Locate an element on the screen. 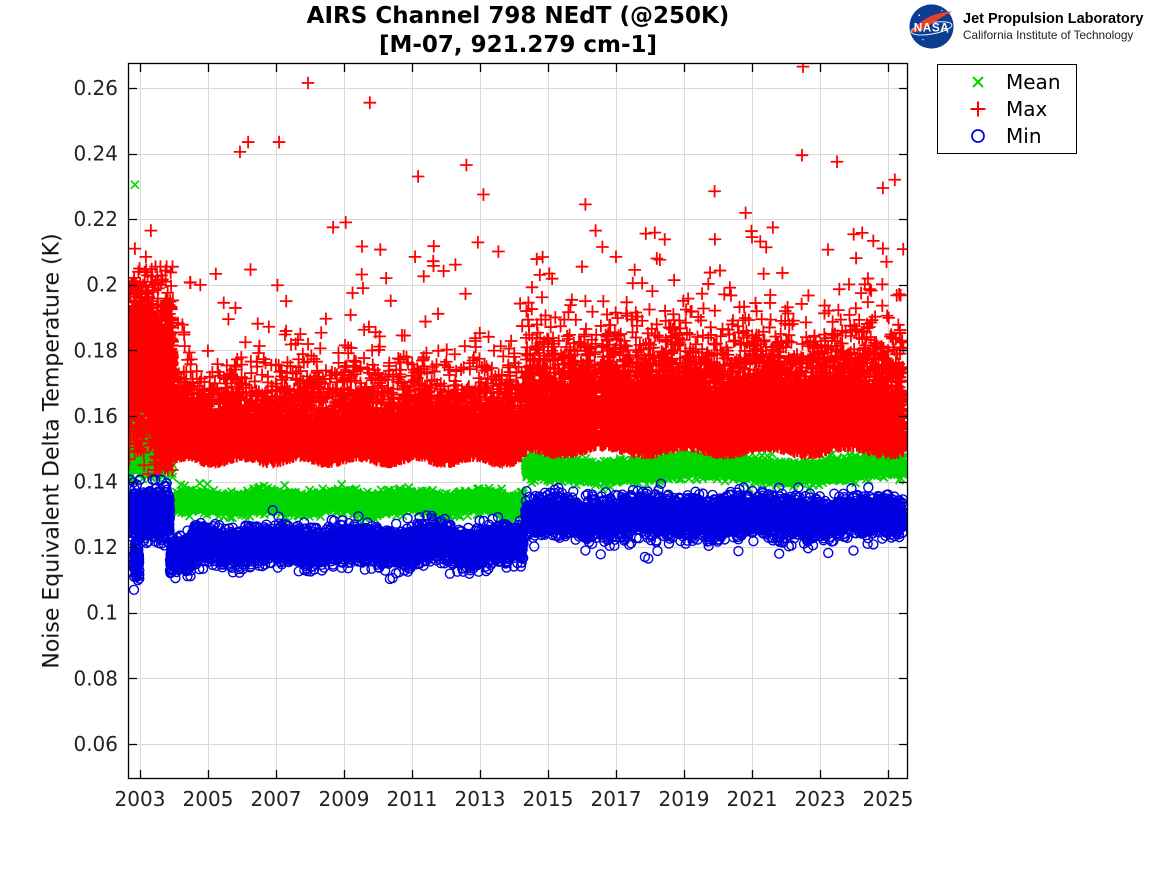  min-circle-marker-icon is located at coordinates (978, 136).